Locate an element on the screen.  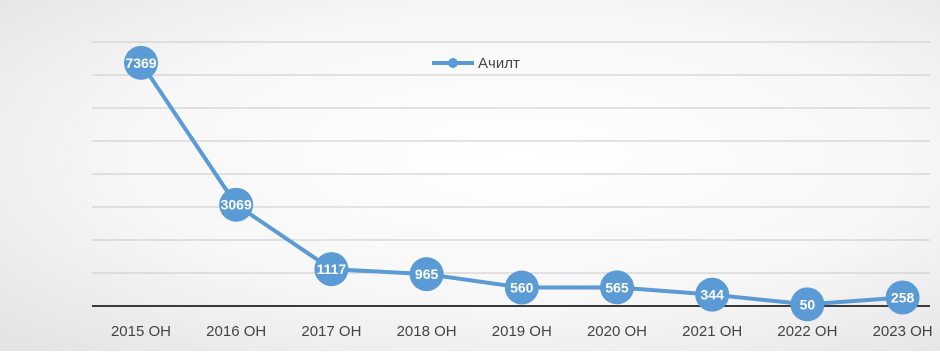
data-label: 965 is located at coordinates (427, 274).